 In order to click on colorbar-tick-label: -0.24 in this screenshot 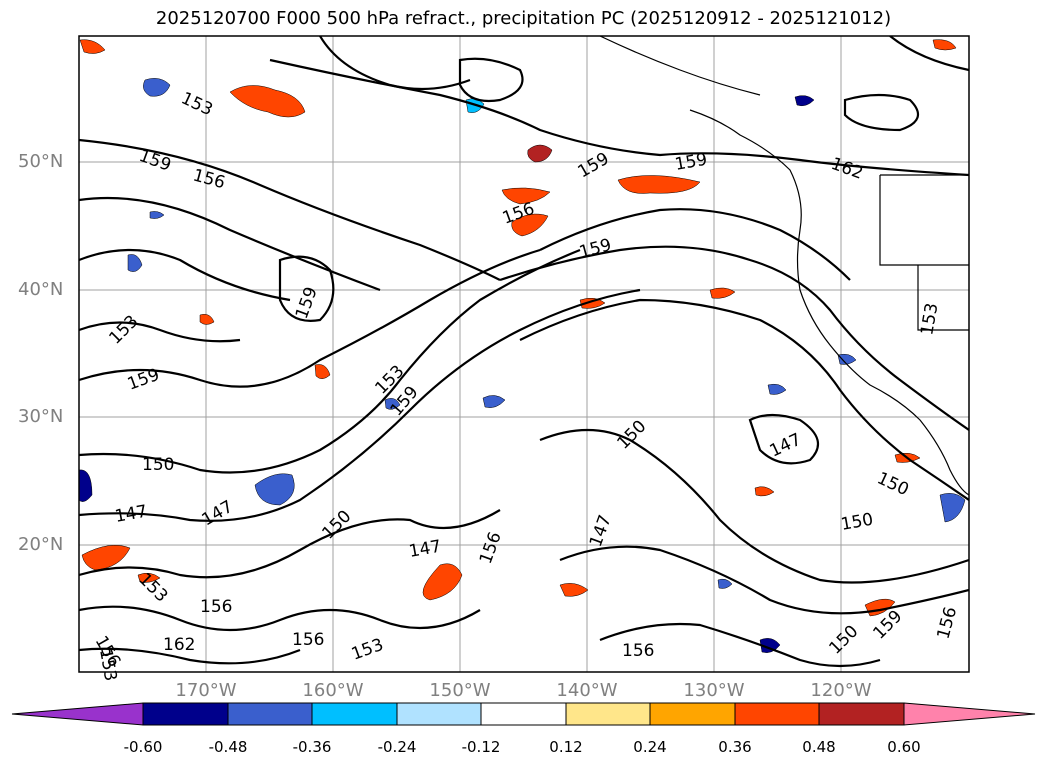, I will do `click(397, 747)`.